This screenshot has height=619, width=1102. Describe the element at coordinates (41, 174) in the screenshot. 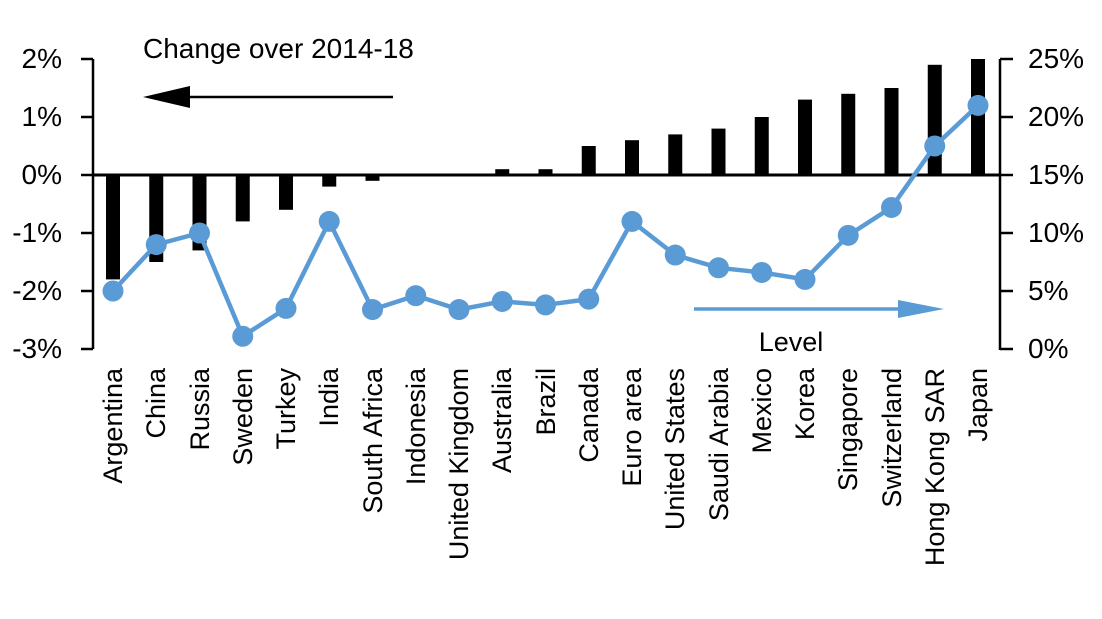

I see `left-axis-tick-label: 0%` at that location.